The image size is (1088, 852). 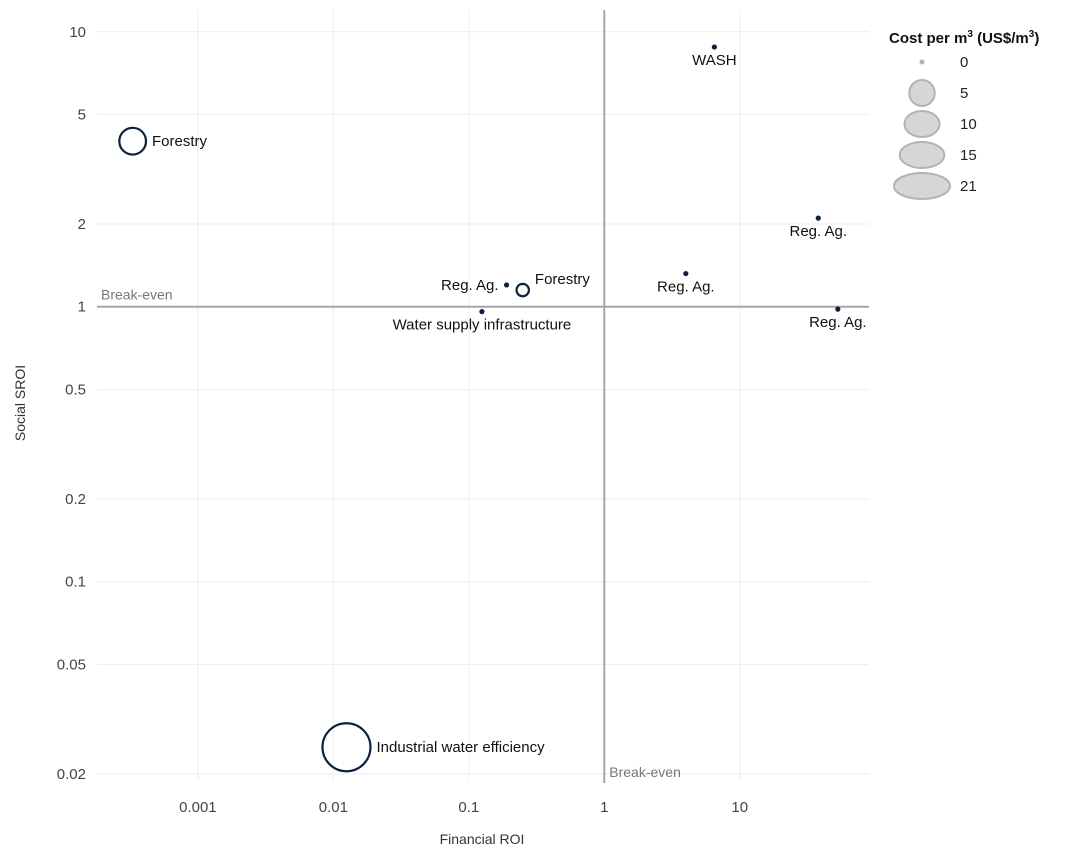 I want to click on x-tick-label: 10, so click(x=739, y=807).